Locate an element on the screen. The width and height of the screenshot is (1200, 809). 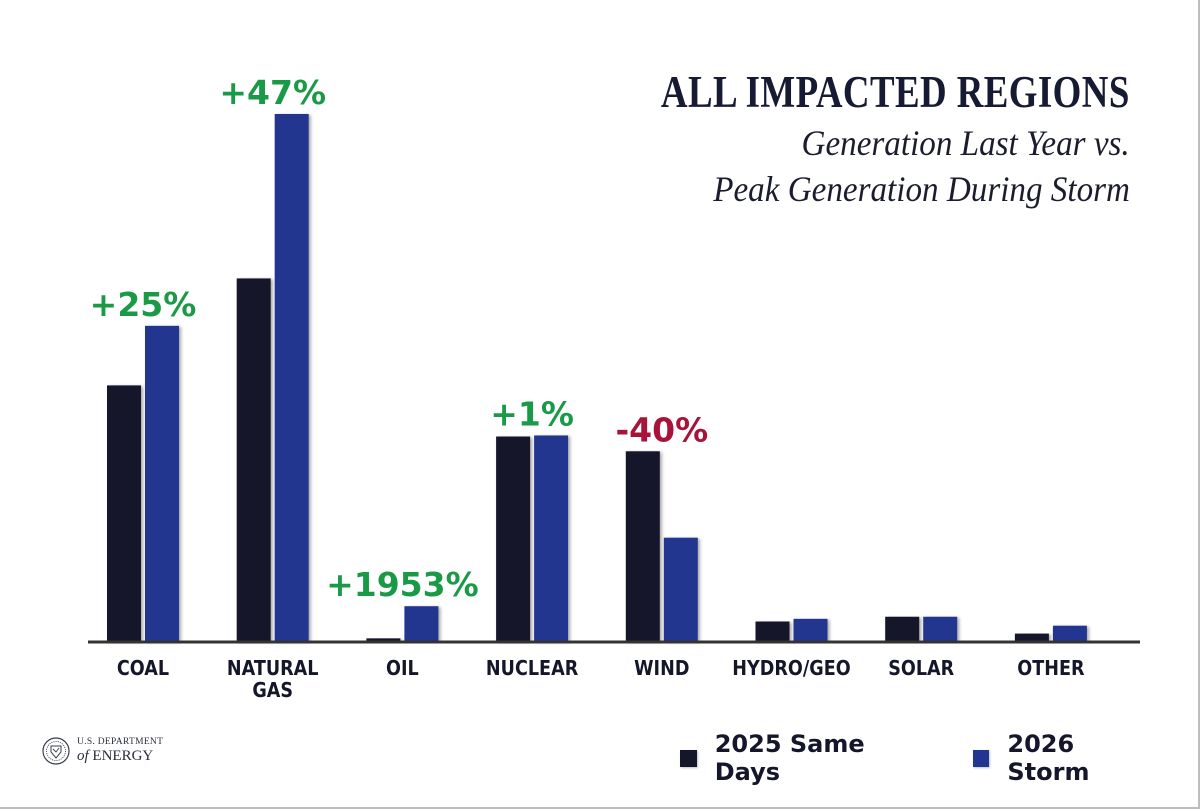
legend-item-2025: 2025 Same Days is located at coordinates (807, 758).